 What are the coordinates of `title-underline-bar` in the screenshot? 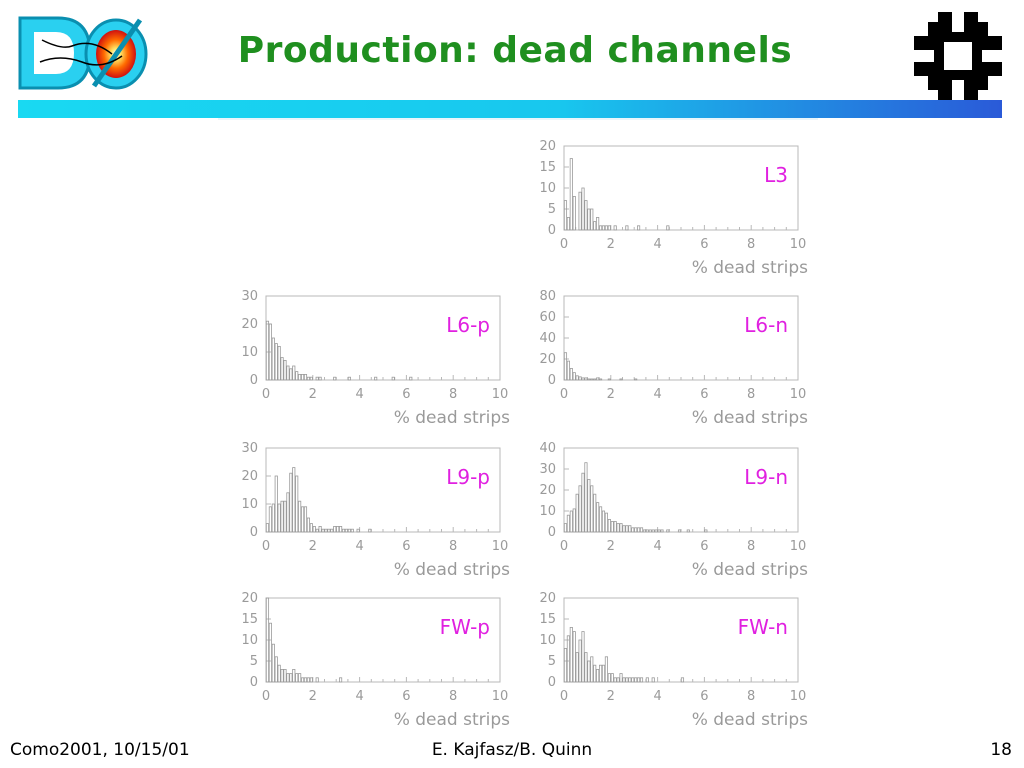 It's located at (510, 110).